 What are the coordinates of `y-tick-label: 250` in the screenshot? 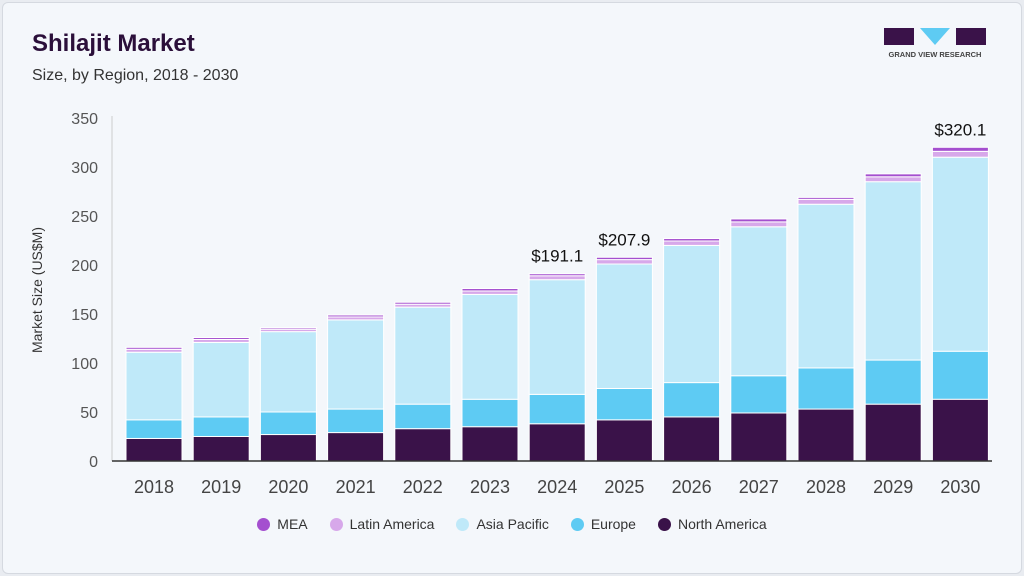 It's located at (84, 217).